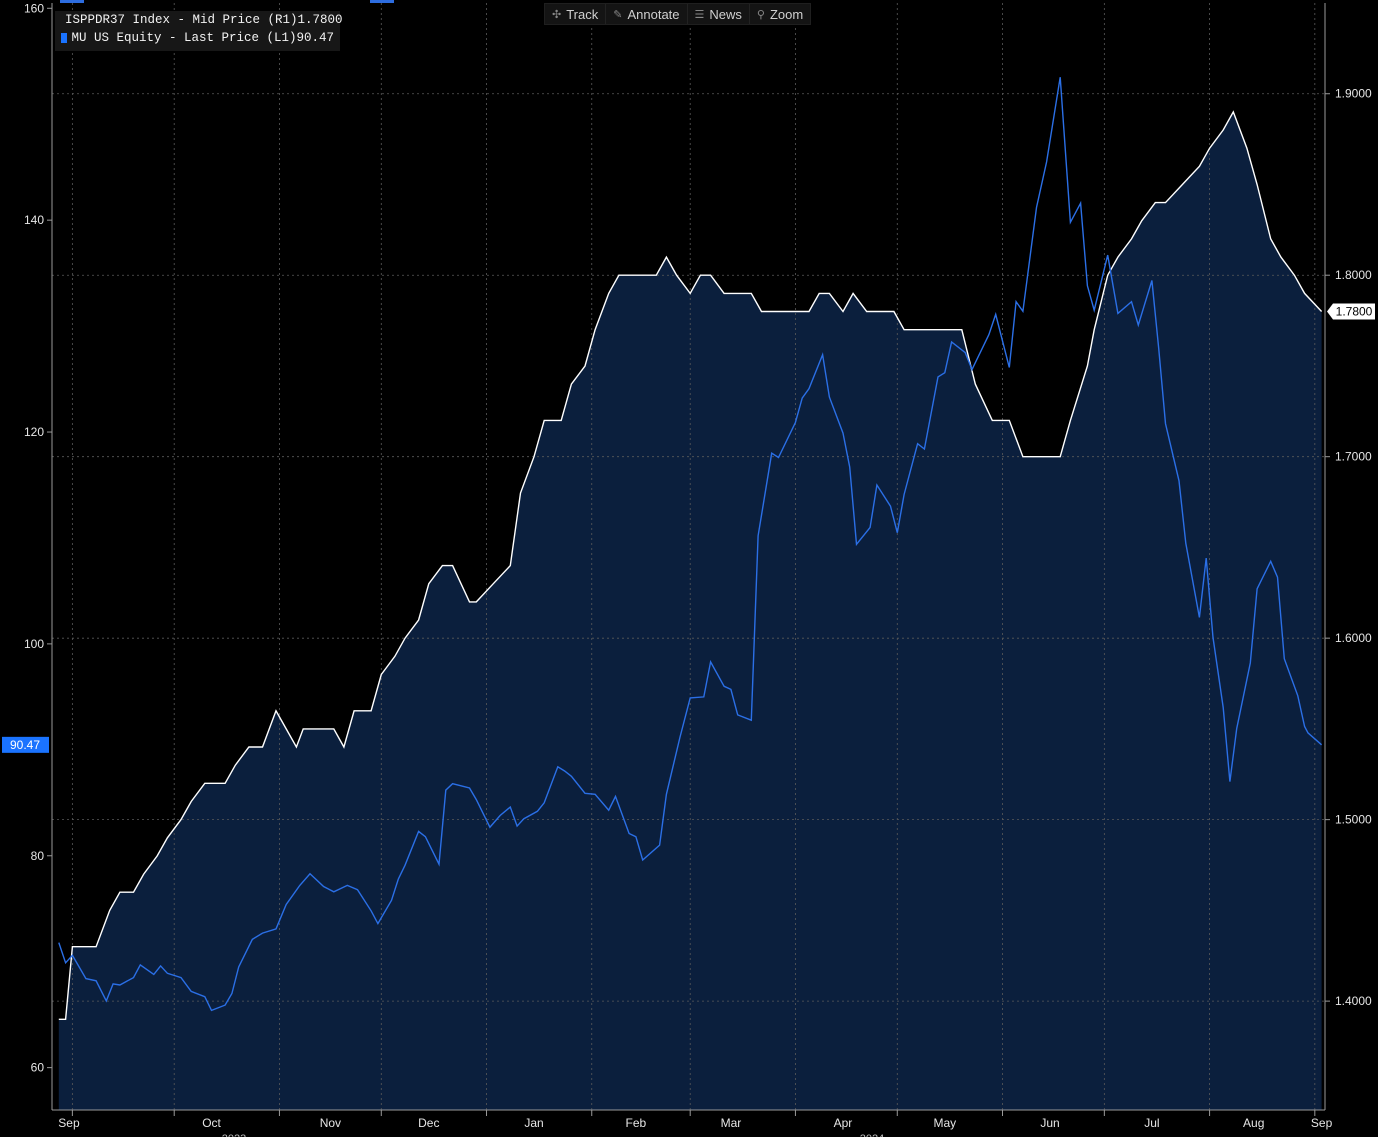  I want to click on legend-name-mu: MU US Equity - Last Price (L1), so click(184, 38).